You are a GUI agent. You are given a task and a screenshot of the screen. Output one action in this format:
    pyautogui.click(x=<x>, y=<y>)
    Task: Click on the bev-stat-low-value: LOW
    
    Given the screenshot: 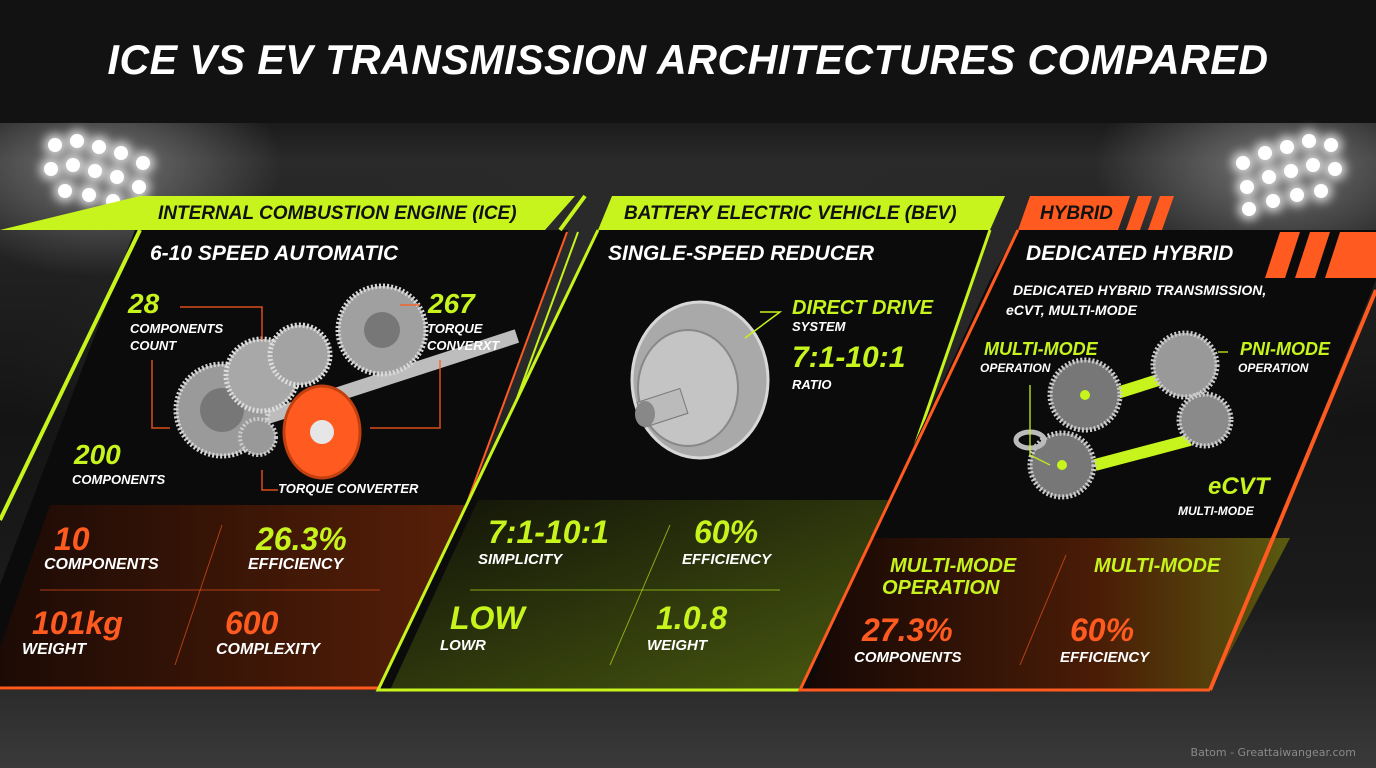 What is the action you would take?
    pyautogui.click(x=487, y=618)
    